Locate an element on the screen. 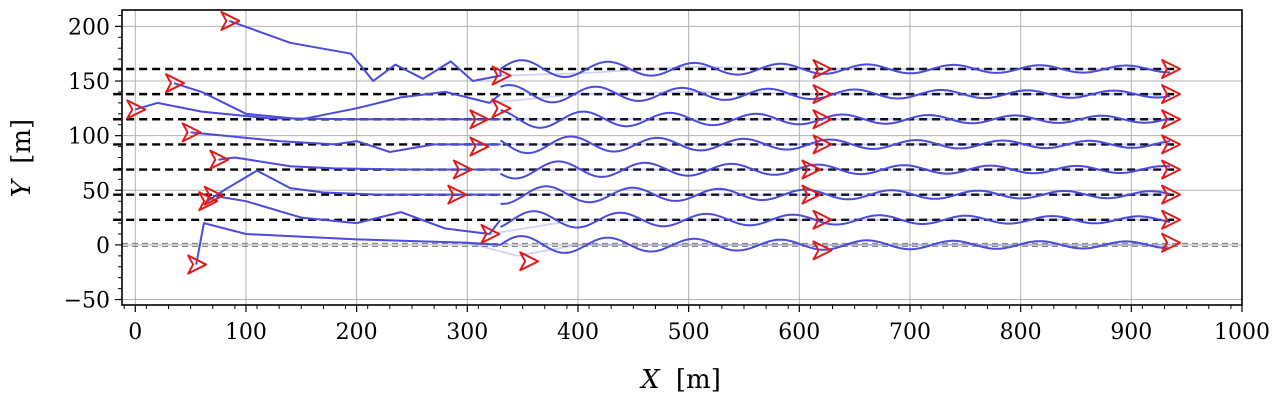 The height and width of the screenshot is (403, 1280). x-tick-label: 900 is located at coordinates (1131, 332).